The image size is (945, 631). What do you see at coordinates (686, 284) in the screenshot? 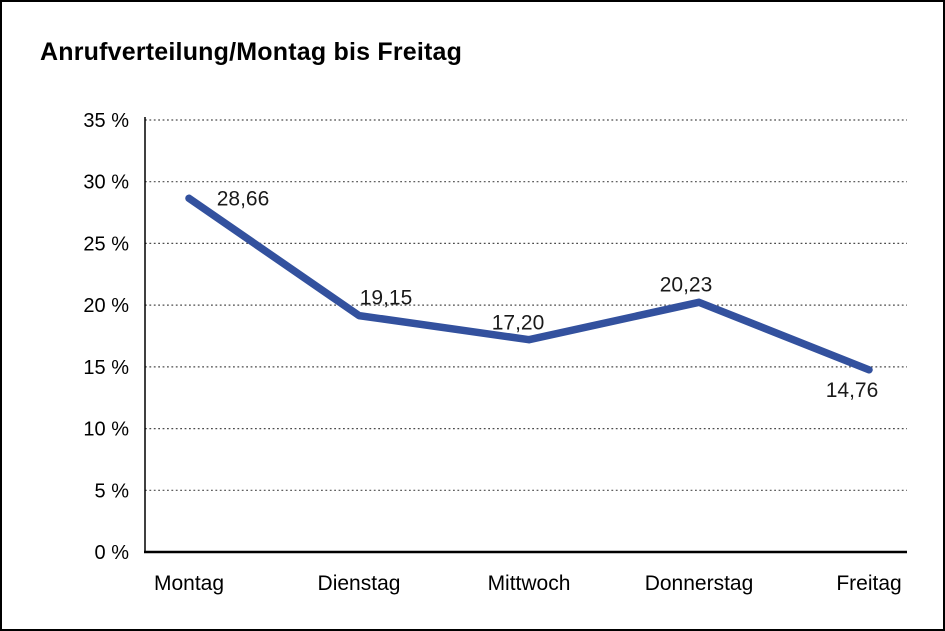
I see `data-point-label: 20,23` at bounding box center [686, 284].